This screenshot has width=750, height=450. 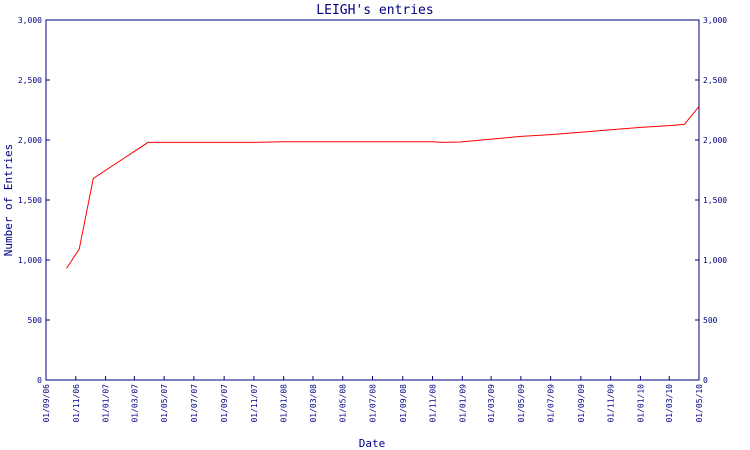 I want to click on x-tick-label: 01/01/08, so click(x=284, y=403).